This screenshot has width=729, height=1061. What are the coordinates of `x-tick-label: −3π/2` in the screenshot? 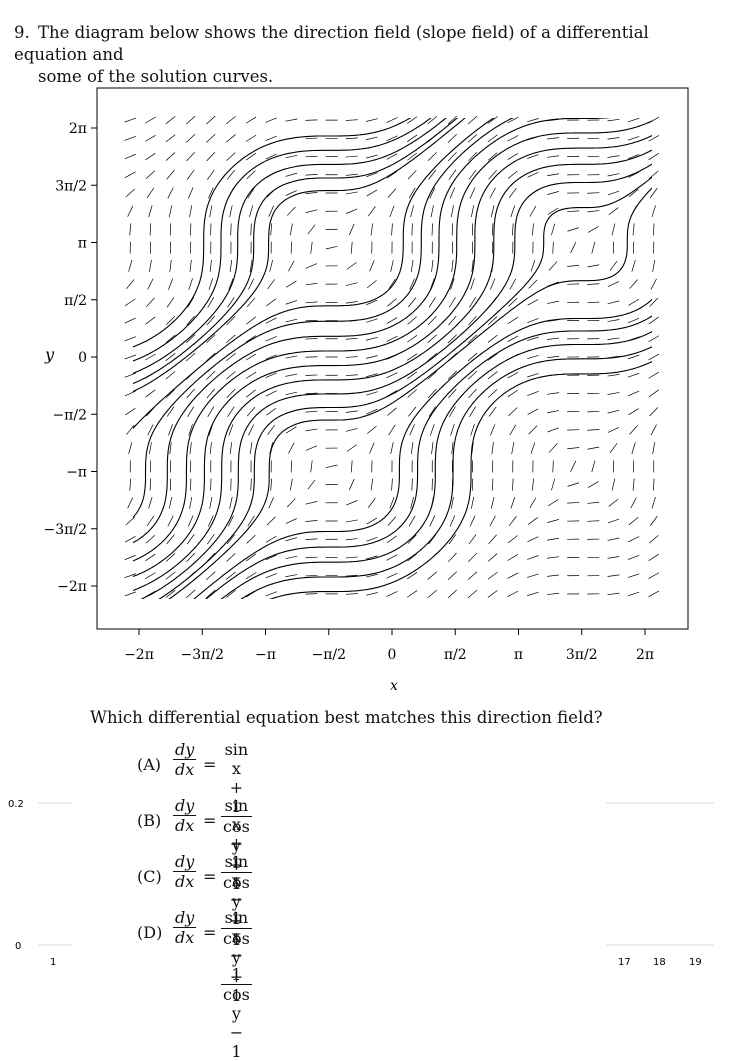 It's located at (202, 655).